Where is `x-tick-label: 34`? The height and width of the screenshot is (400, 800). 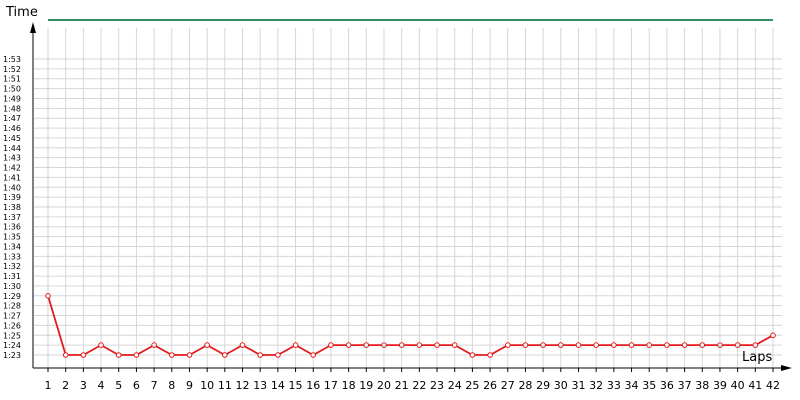
x-tick-label: 34 is located at coordinates (632, 385).